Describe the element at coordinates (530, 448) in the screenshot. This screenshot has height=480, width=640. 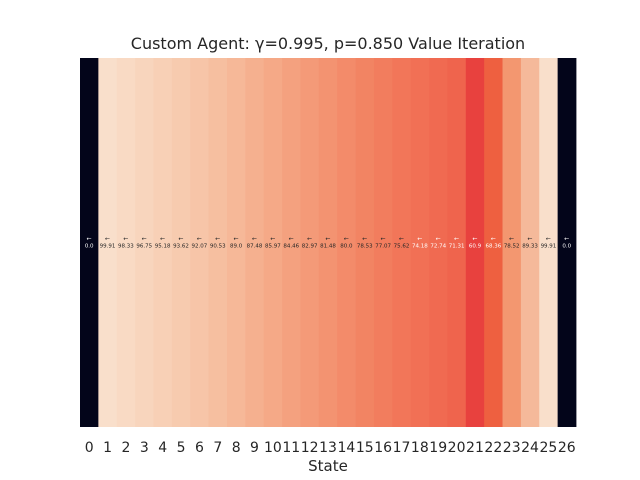
I see `x-tick-label: 24` at that location.